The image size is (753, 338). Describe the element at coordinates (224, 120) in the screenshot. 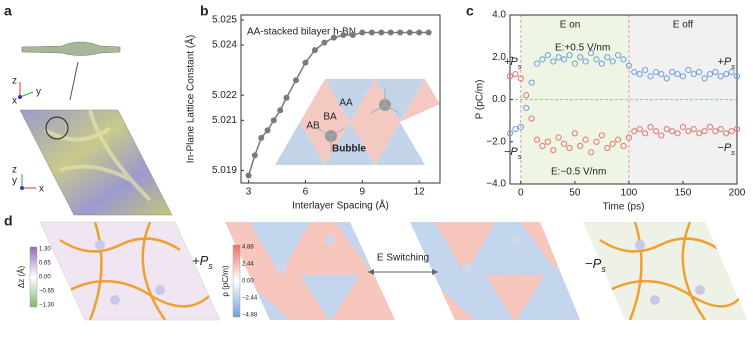

I see `y-tick-label: 5.021` at that location.